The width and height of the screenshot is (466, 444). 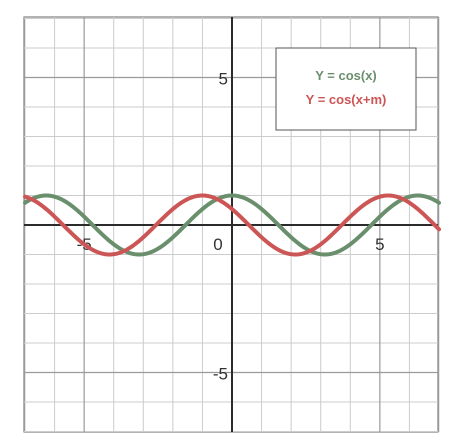 What do you see at coordinates (223, 79) in the screenshot?
I see `y-tick-label-5: 5` at bounding box center [223, 79].